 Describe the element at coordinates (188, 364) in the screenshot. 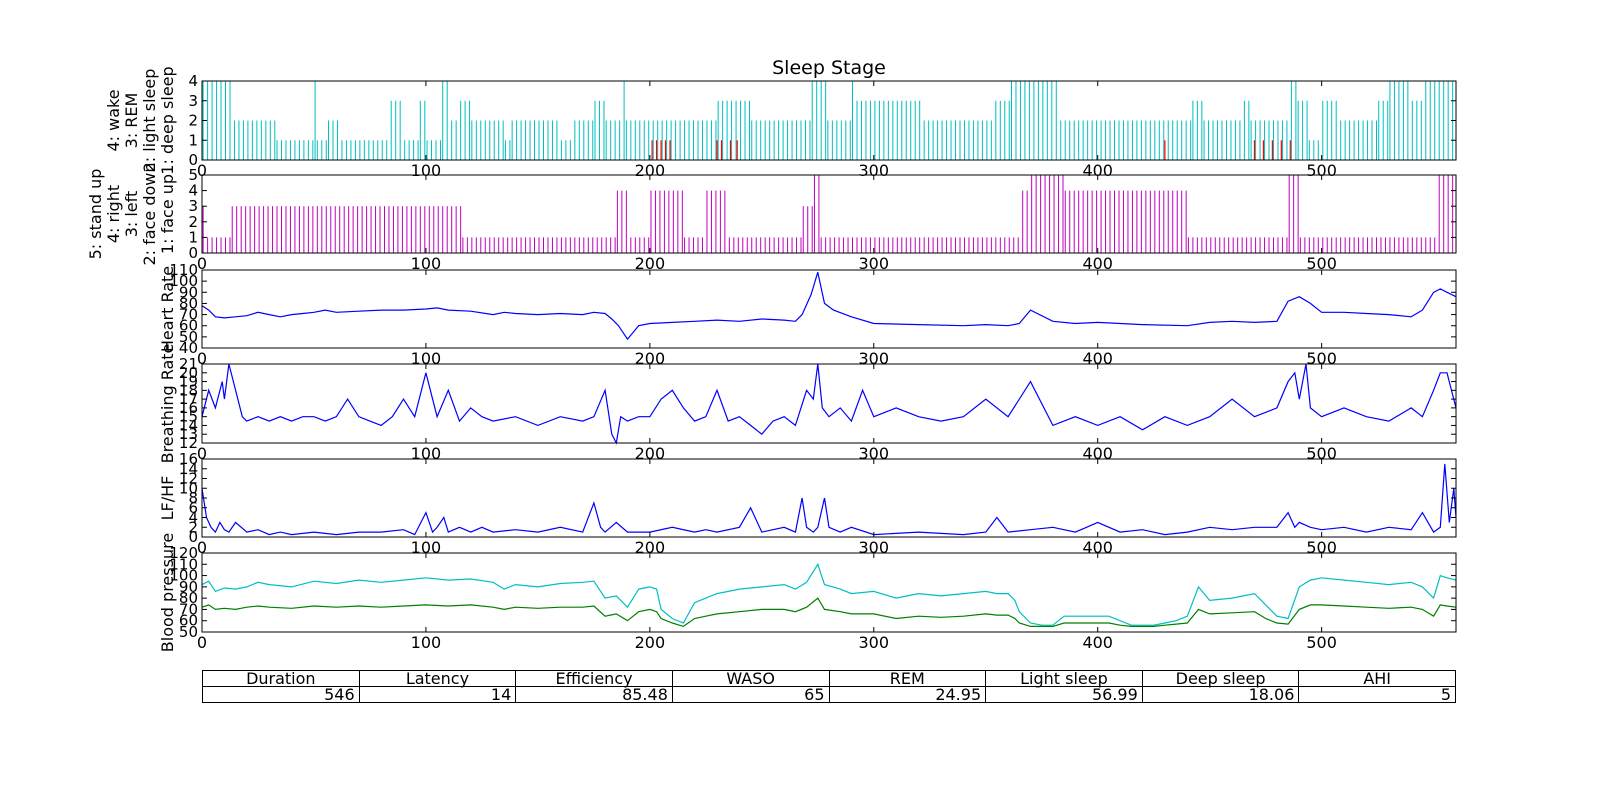

I see `breathing-rate-y-tick-label: 21` at that location.